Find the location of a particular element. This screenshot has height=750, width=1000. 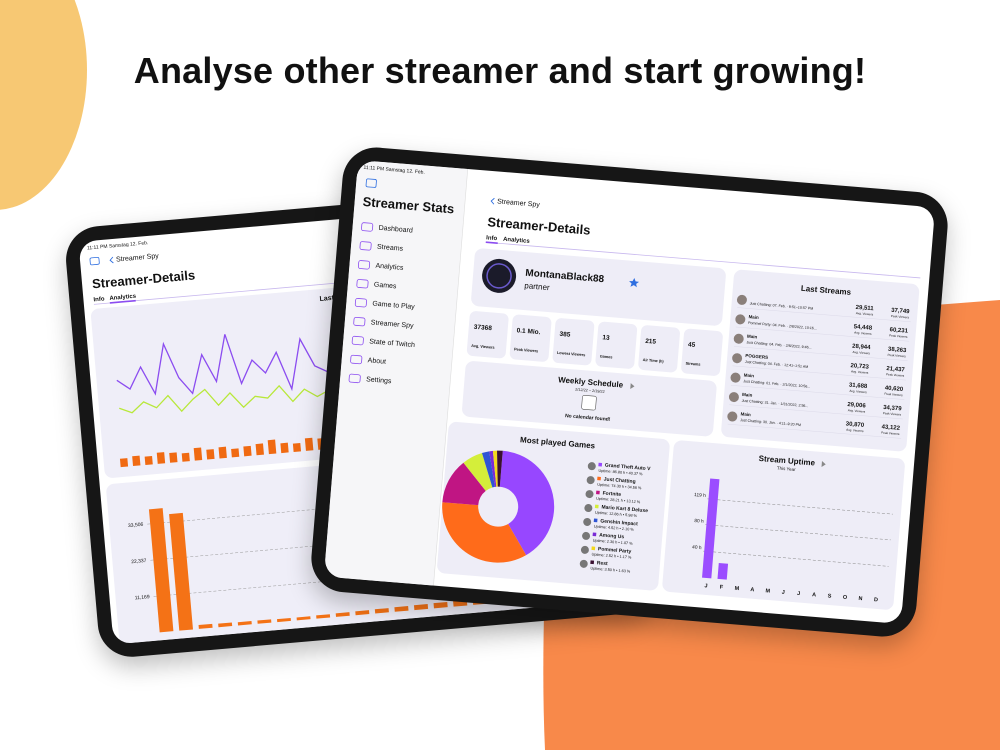

y-tick-label: 22,337 is located at coordinates (139, 561).